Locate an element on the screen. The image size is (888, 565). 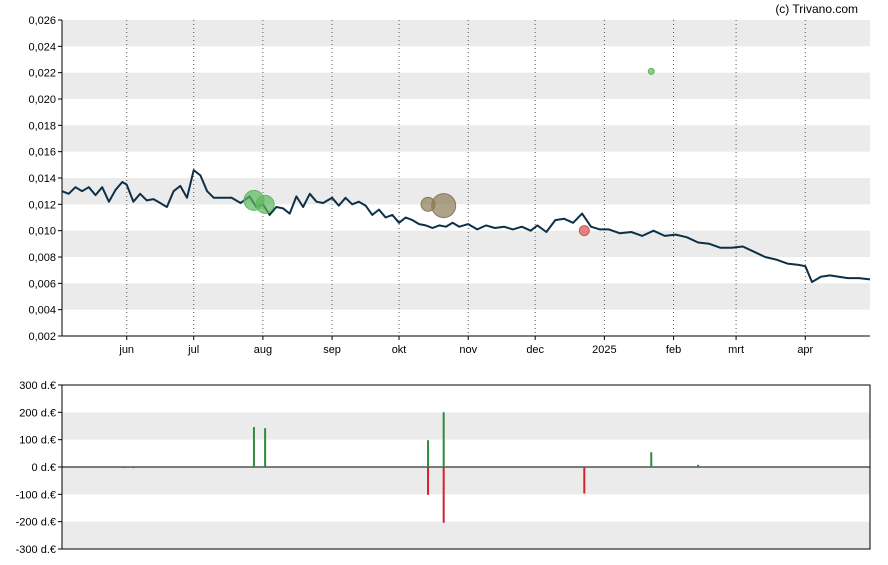
y-tick-label: 200 d.€ is located at coordinates (37, 413).